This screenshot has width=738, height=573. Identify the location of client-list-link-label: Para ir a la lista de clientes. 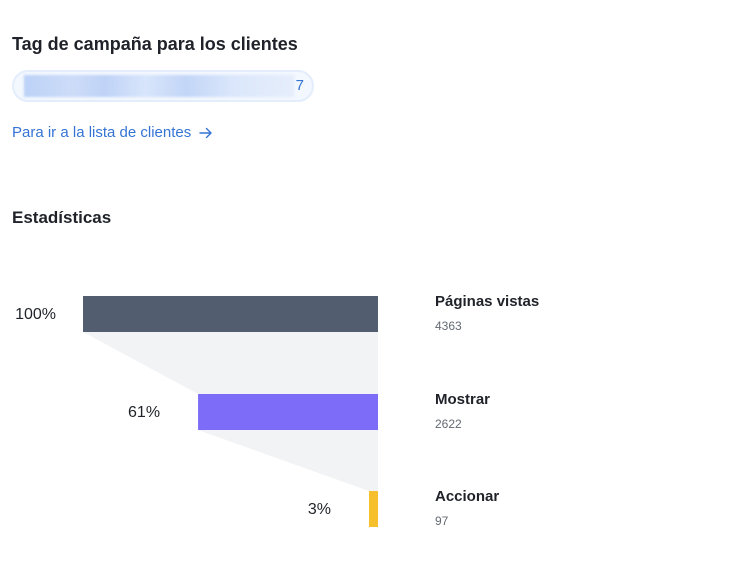
(102, 132).